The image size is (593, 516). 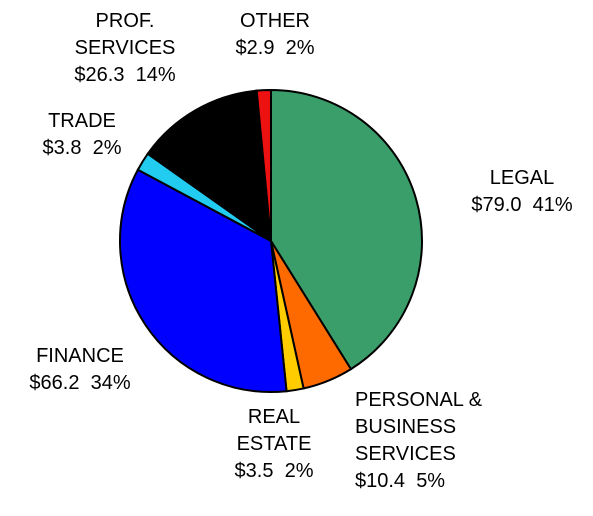 What do you see at coordinates (125, 34) in the screenshot?
I see `category-label: PROF. SERVICES` at bounding box center [125, 34].